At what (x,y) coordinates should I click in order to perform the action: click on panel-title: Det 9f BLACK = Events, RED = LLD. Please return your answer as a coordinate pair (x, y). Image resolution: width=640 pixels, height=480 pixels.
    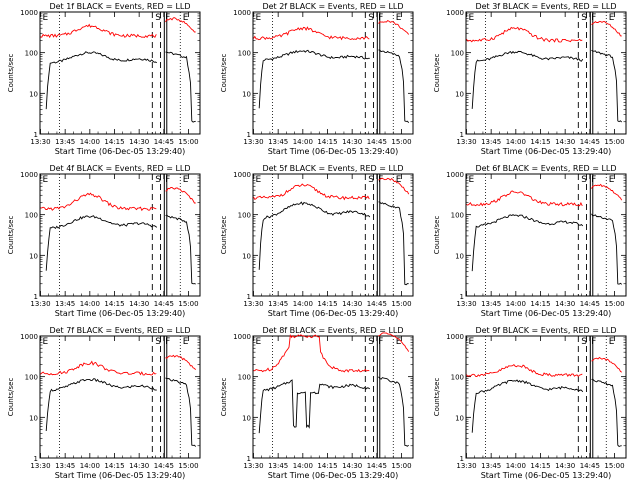
    Looking at the image, I should click on (545, 330).